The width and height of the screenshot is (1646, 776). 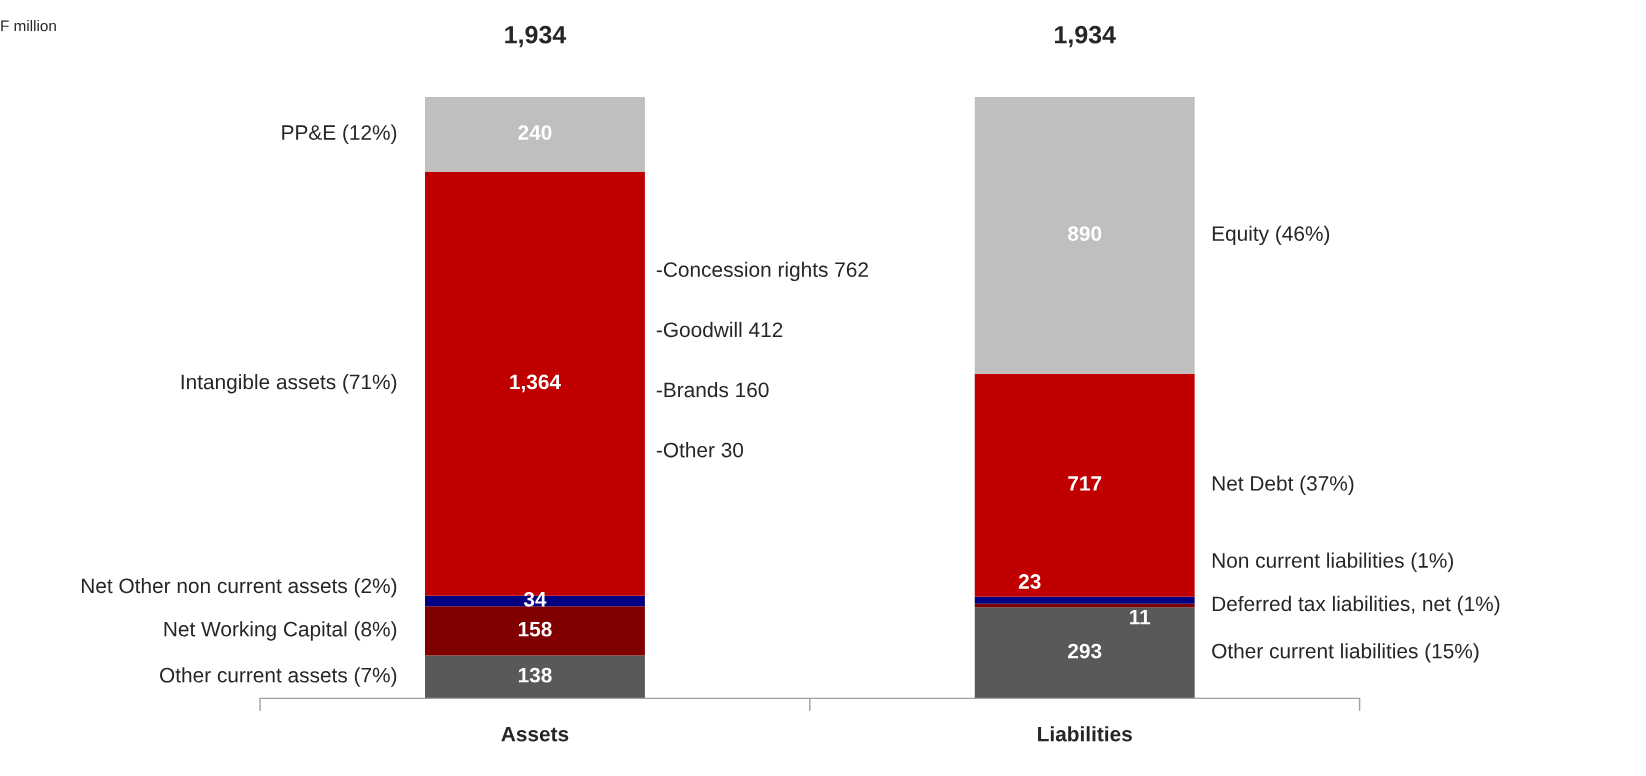 I want to click on annotation: -Brands 160, so click(x=712, y=389).